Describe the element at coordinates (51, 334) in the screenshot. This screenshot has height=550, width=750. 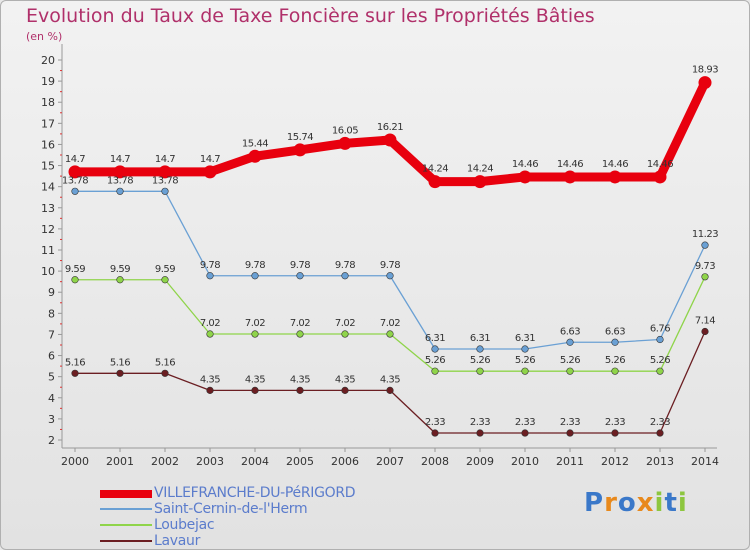
I see `y-tick-label: 7` at that location.